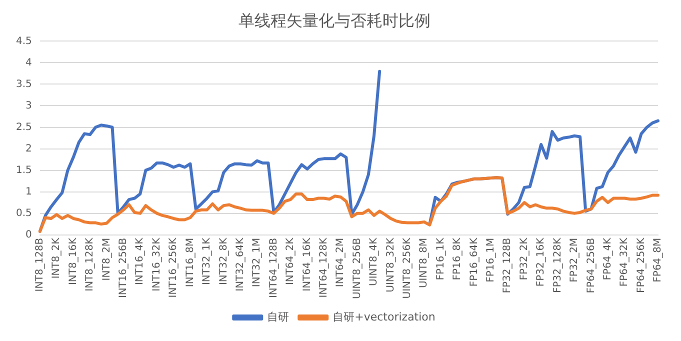  Describe the element at coordinates (29, 62) in the screenshot. I see `y-tick-label: 4` at that location.